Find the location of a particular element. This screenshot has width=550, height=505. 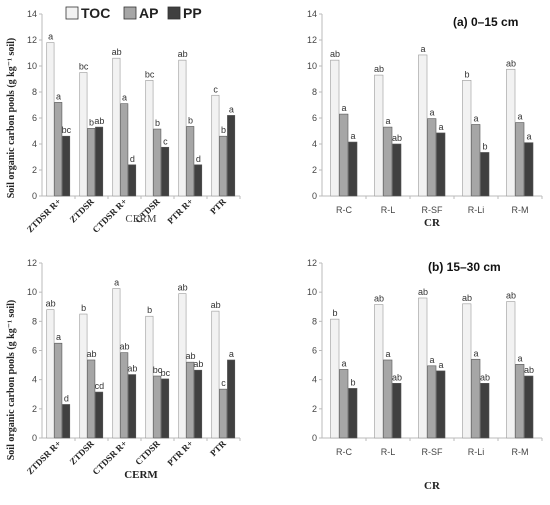

bar-pp-r-m is located at coordinates (529, 169).